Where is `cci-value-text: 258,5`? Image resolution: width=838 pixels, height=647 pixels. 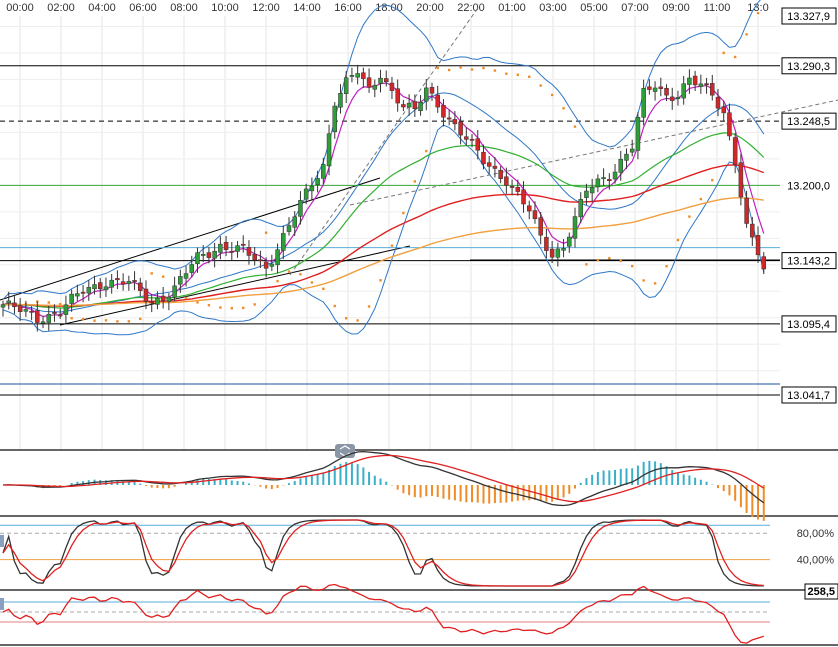
cci-value-text: 258,5 is located at coordinates (821, 592).